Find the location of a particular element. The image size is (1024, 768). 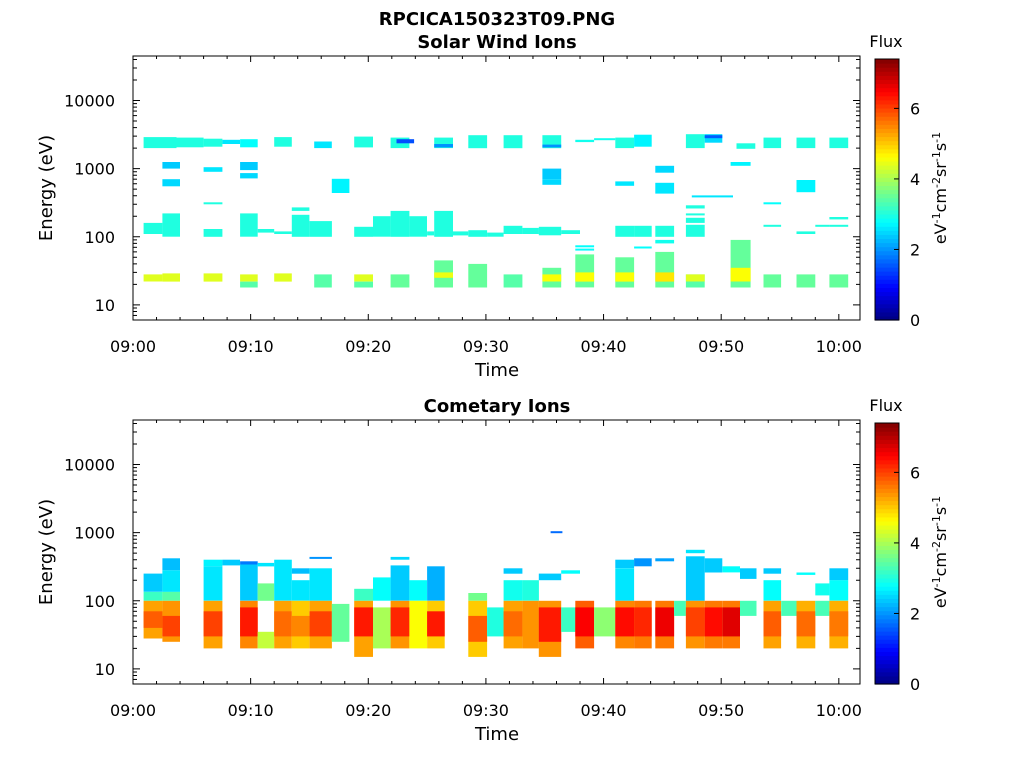

cometary-ions-x-axis-label: Time is located at coordinates (496, 734).